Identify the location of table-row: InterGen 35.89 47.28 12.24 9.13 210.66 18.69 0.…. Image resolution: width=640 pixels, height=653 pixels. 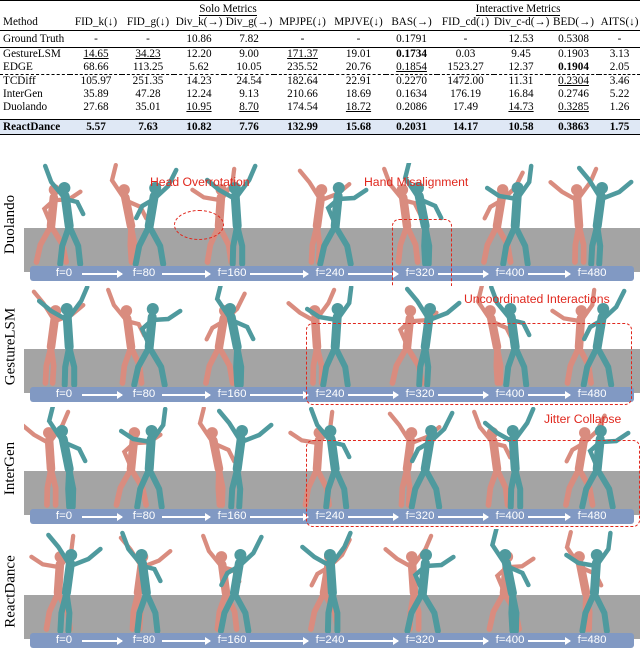
(320, 94).